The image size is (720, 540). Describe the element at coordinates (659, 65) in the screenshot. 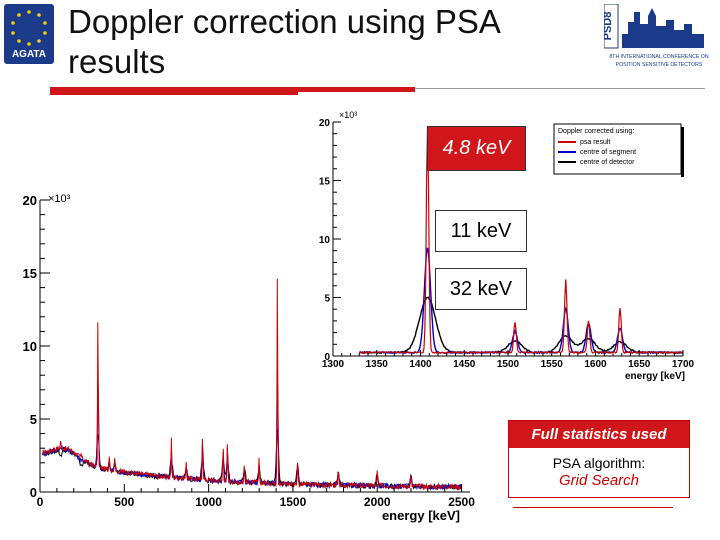

I see `psd8-sub2: POSITION SENSITIVE DETECTORS` at that location.